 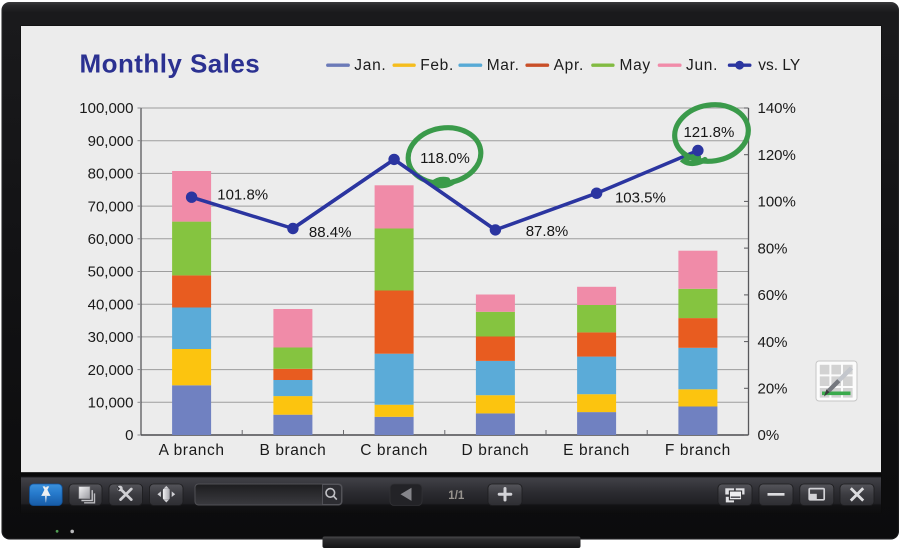 I want to click on svg-text: C branch, so click(x=394, y=450).